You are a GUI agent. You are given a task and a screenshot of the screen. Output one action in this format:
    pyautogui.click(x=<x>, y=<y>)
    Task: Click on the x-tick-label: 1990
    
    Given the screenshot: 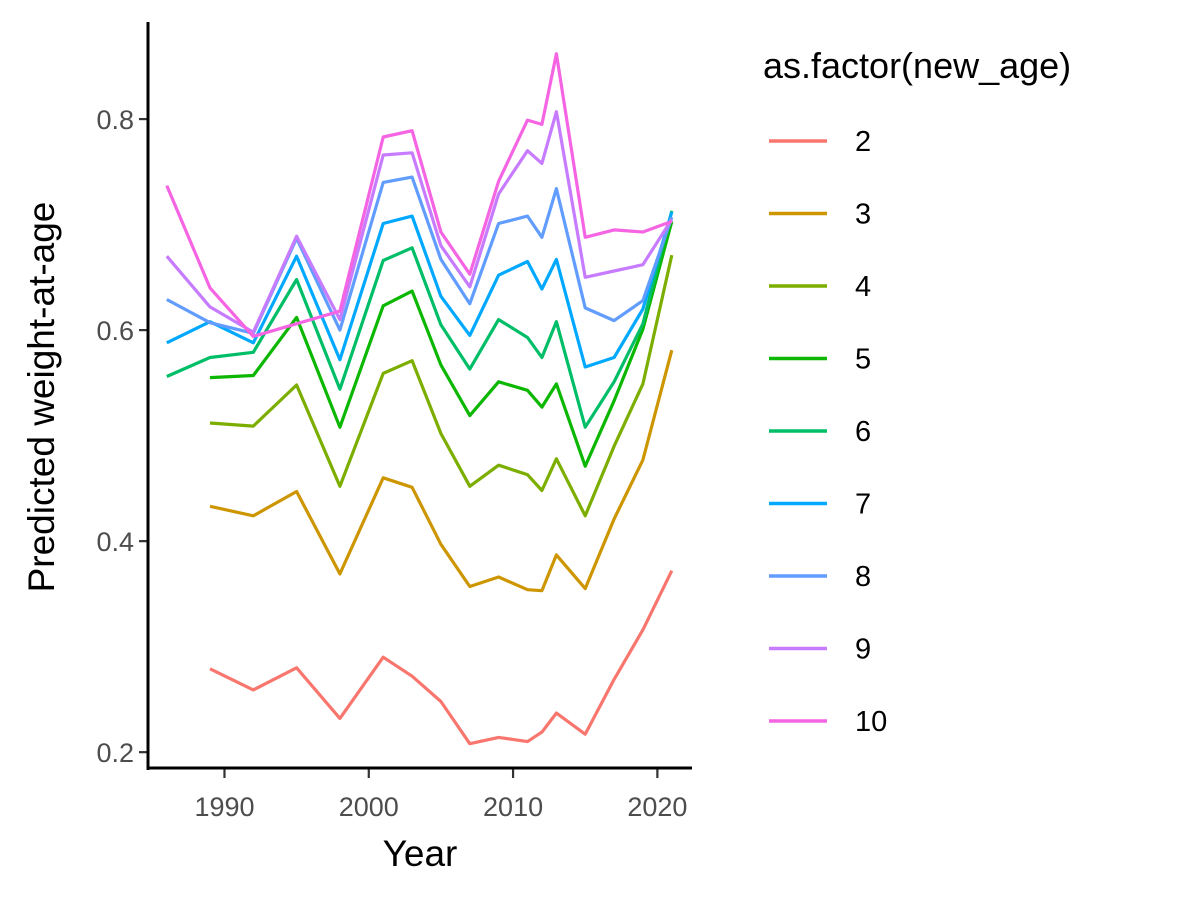 What is the action you would take?
    pyautogui.click(x=224, y=807)
    